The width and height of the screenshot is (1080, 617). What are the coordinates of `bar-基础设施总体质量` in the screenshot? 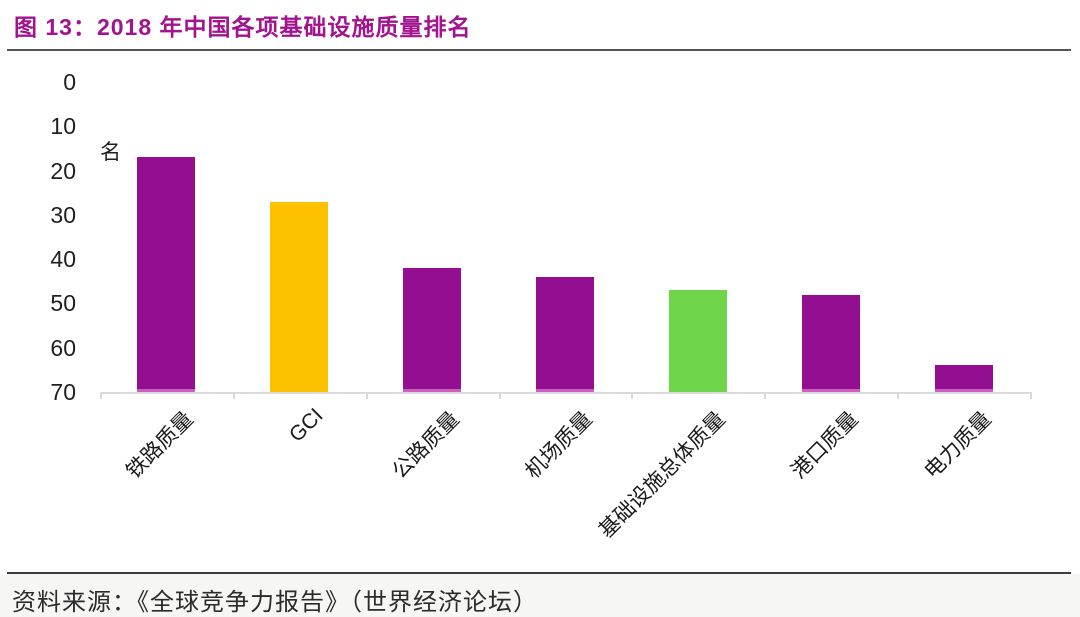 It's located at (697, 341).